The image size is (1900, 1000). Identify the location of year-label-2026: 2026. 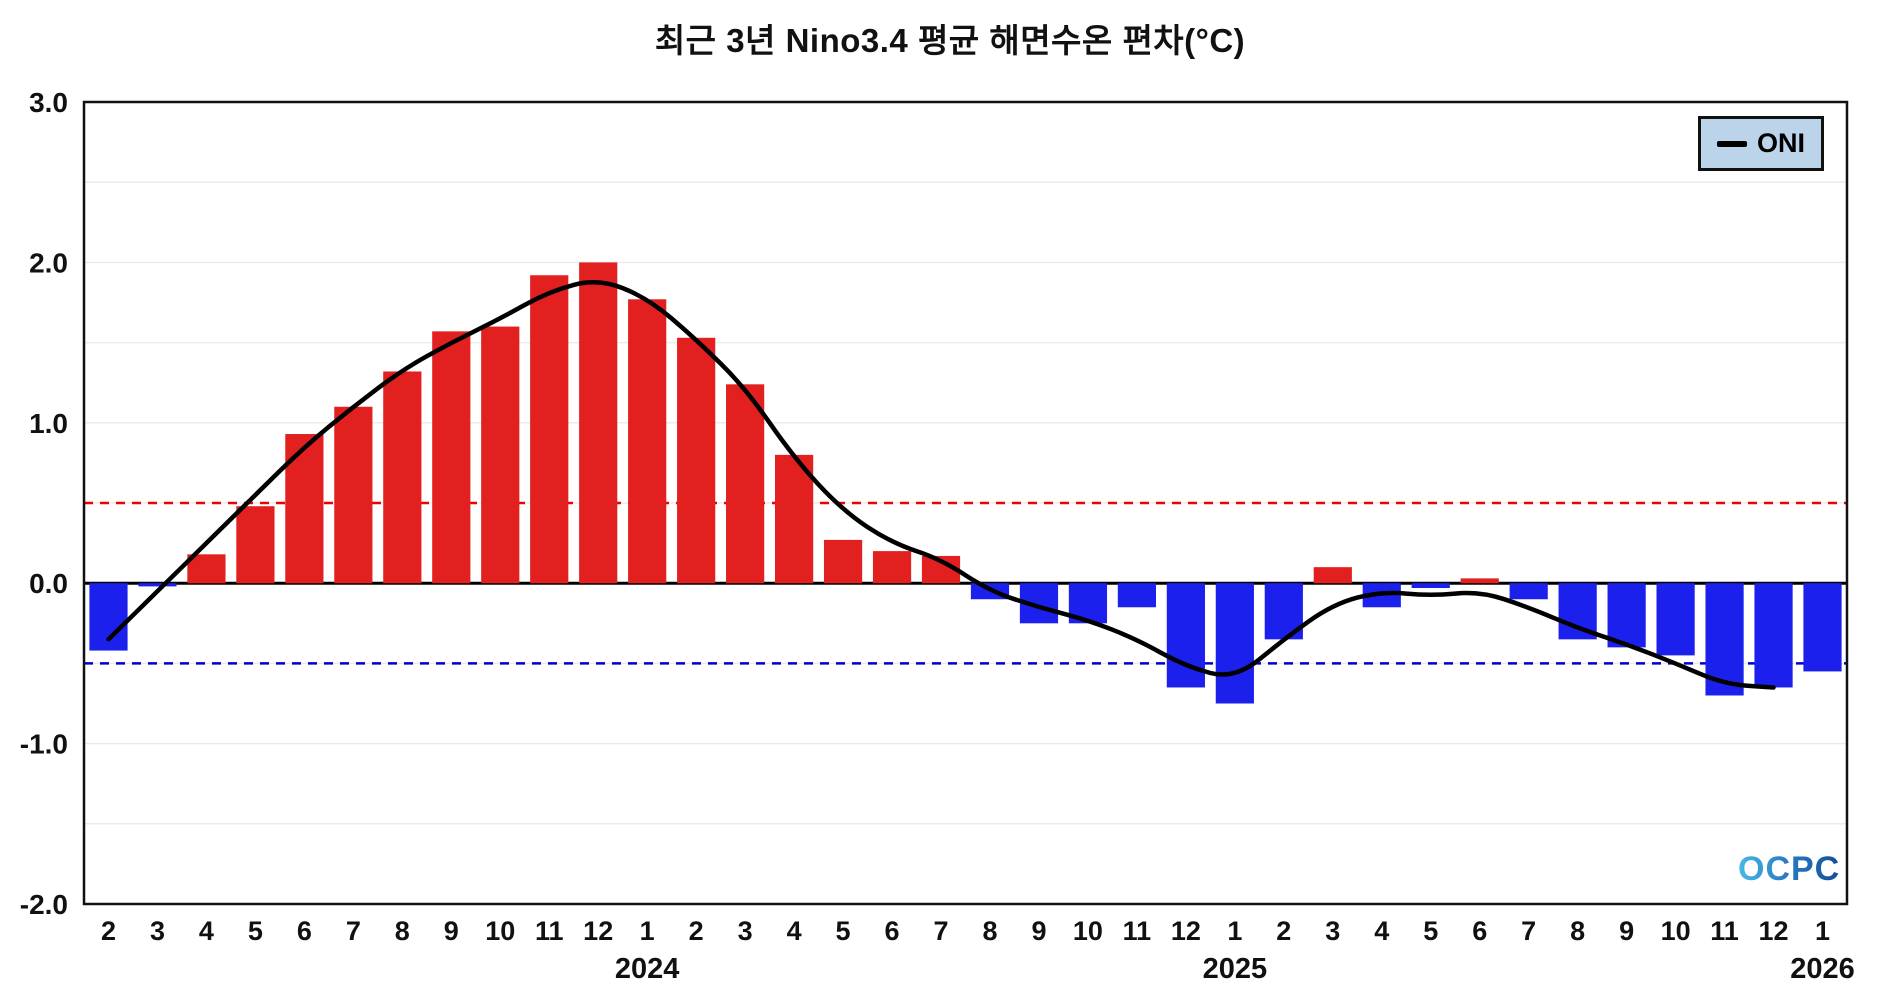
(1822, 969).